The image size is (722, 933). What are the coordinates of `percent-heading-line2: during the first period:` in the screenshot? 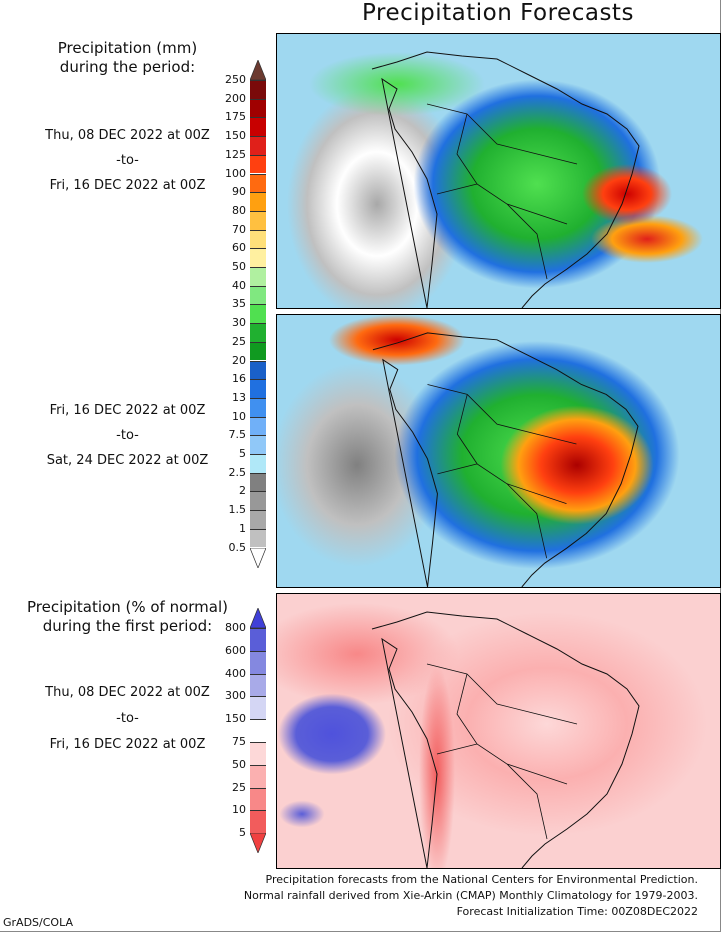 It's located at (127, 626).